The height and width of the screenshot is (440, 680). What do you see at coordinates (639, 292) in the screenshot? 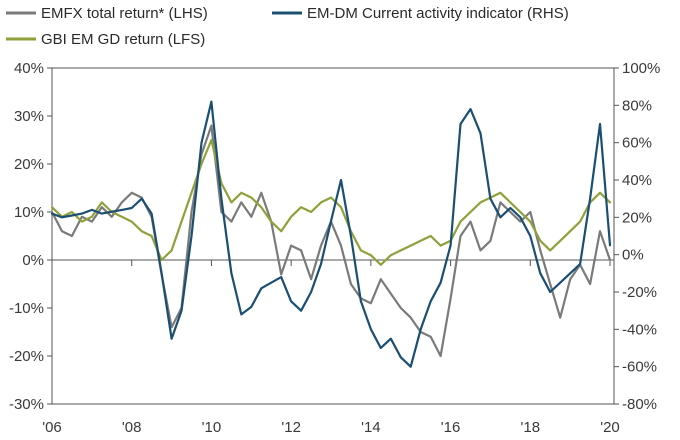
I see `y-right-tick-label: -20%` at bounding box center [639, 292].